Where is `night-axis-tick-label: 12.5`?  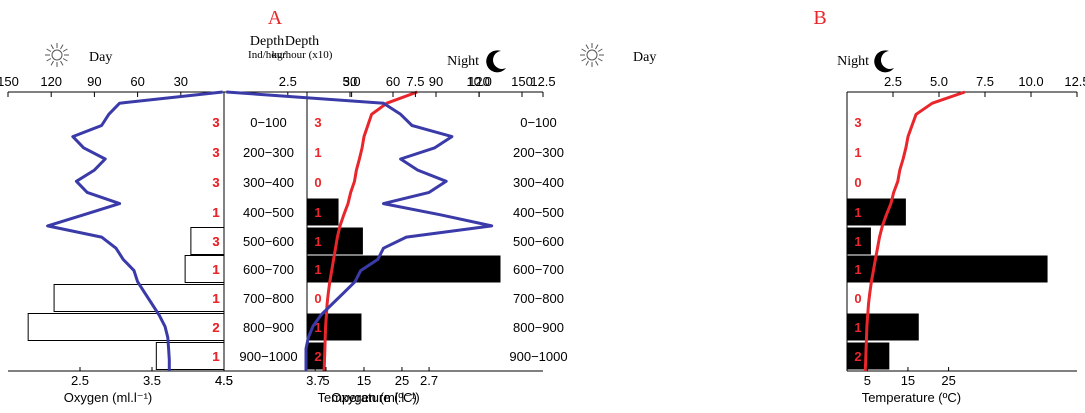
night-axis-tick-label: 12.5 is located at coordinates (1074, 81).